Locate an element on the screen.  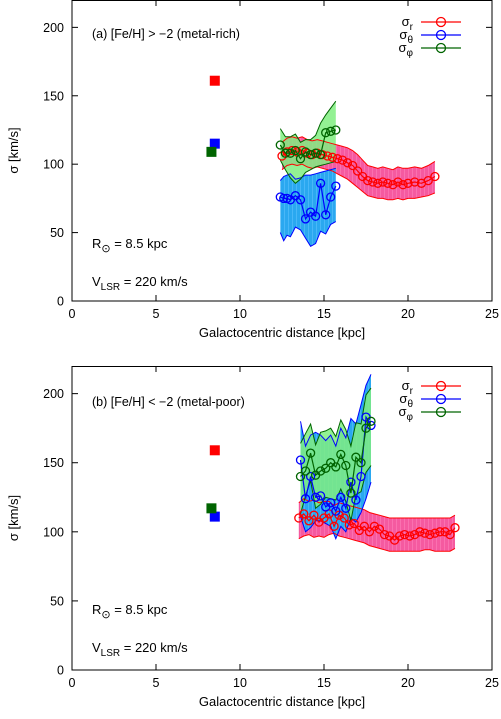
panel-b-x-tick-label: 10 is located at coordinates (240, 683).